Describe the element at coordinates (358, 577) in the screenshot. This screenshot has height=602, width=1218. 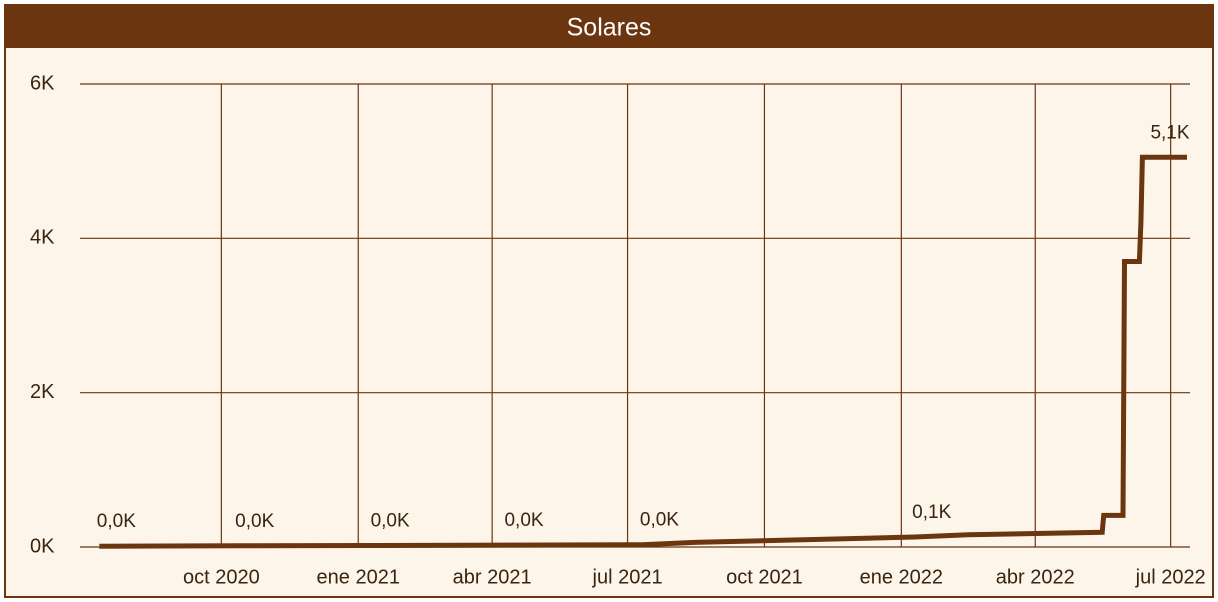
I see `x-tick-label: ene 2021` at that location.